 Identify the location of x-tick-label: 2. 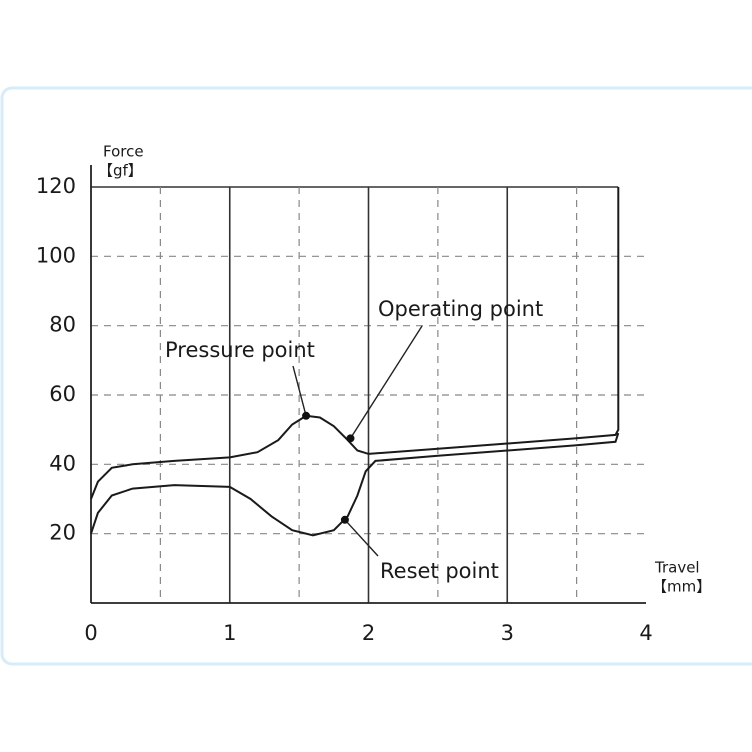
(368, 633).